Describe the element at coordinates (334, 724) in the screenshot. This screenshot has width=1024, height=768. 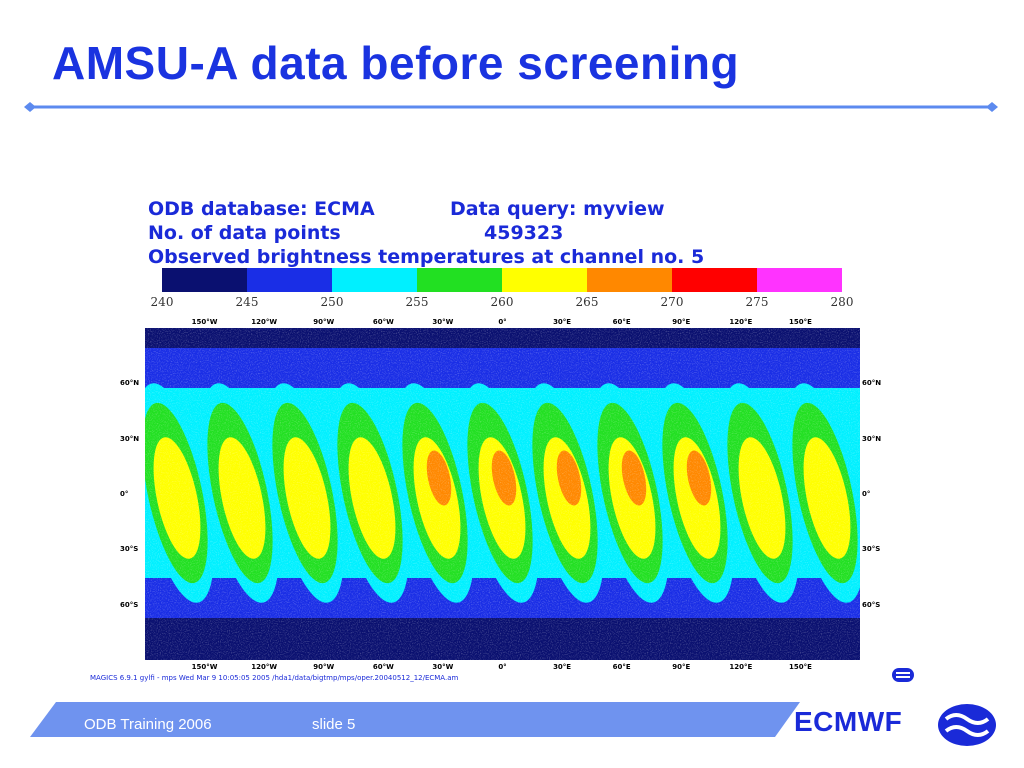
I see `footer-slide-number: slide 5` at that location.